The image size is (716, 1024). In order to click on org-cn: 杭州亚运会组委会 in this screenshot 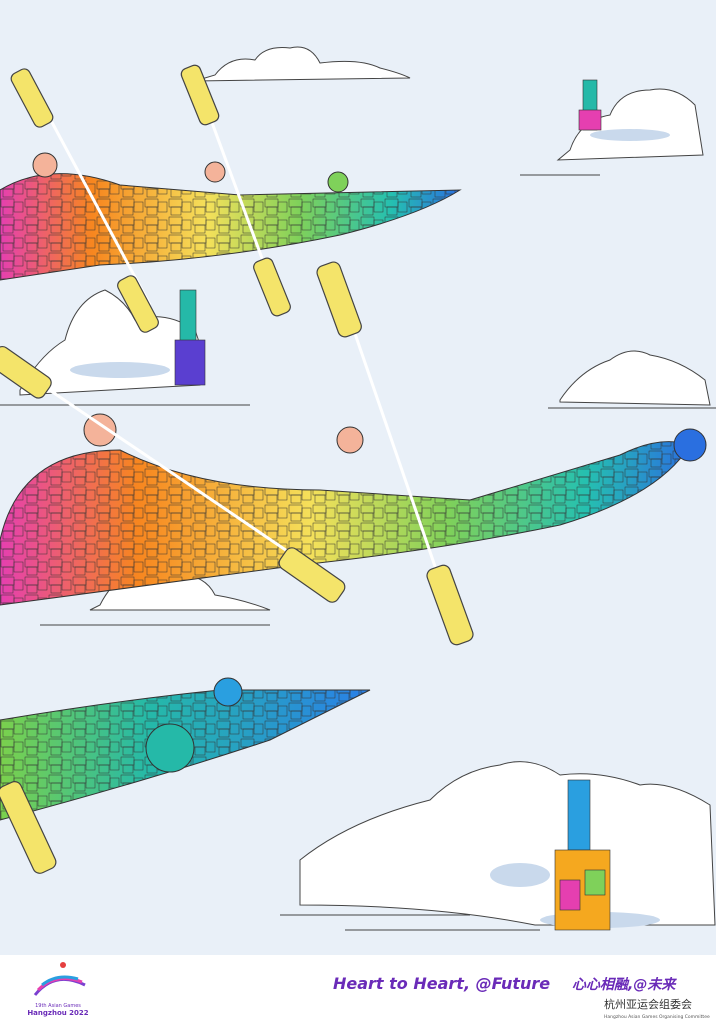, I will do `click(648, 1004)`.